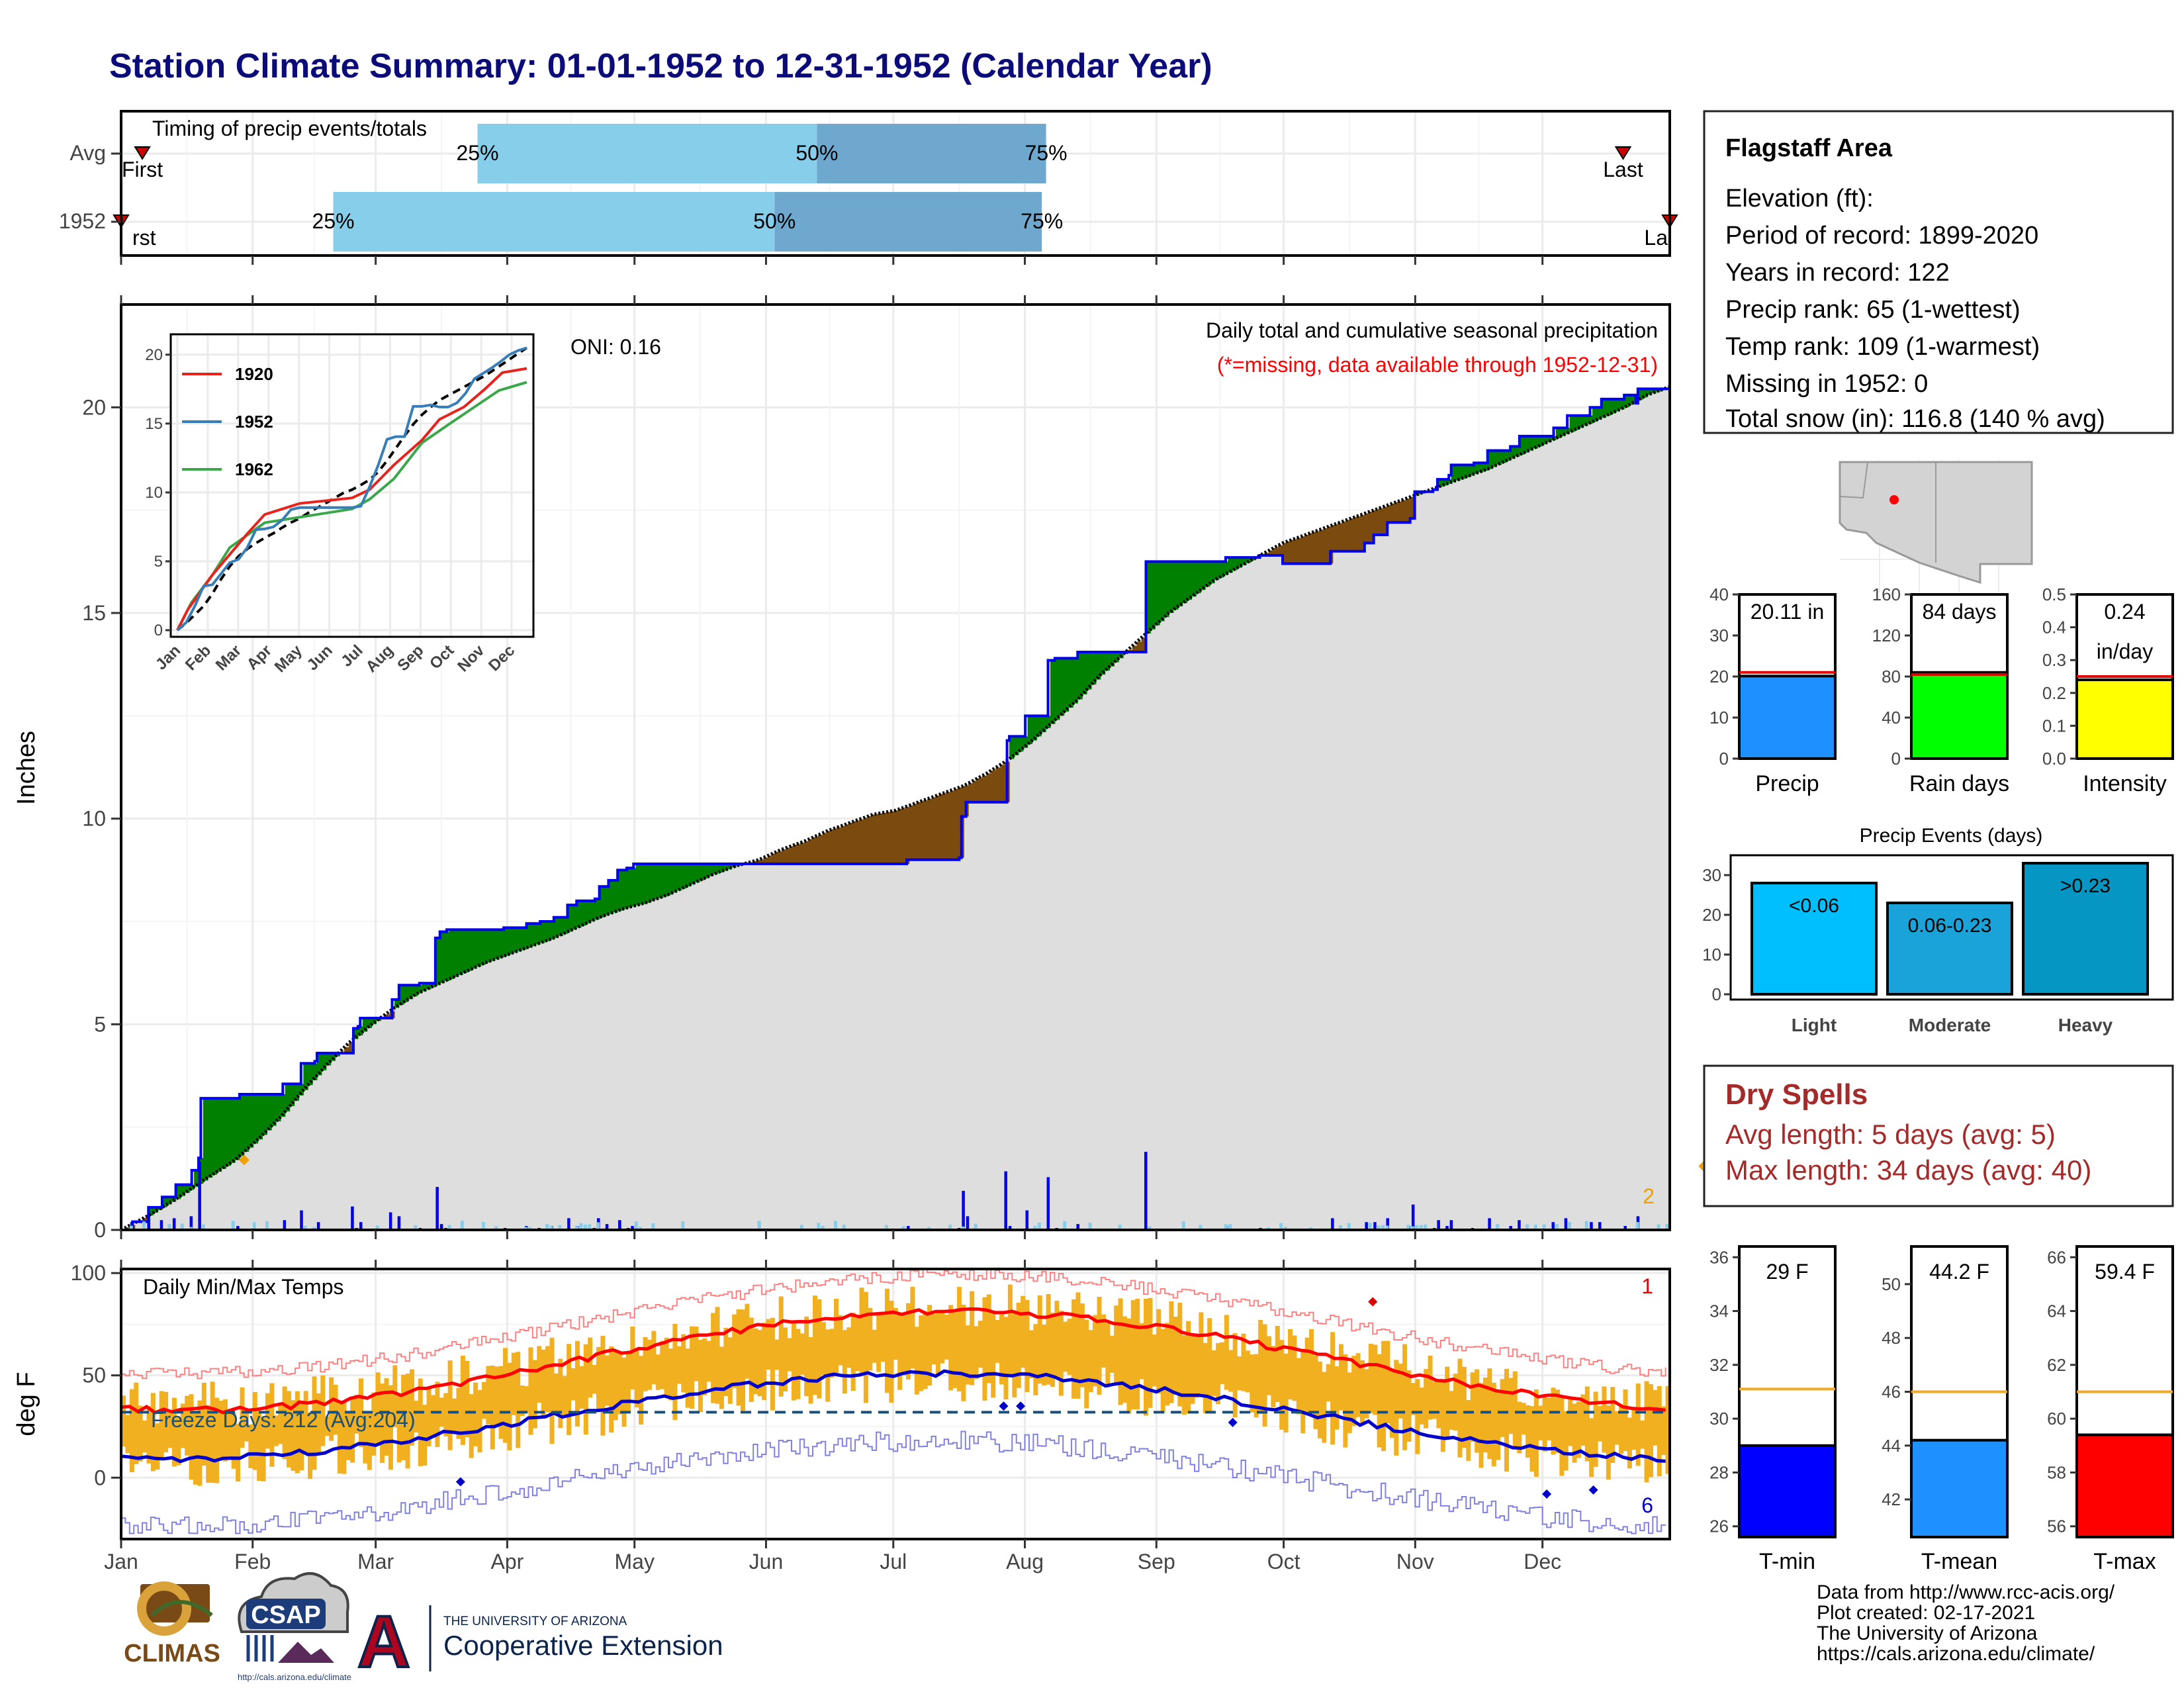 Image resolution: width=2184 pixels, height=1688 pixels. Describe the element at coordinates (2054, 759) in the screenshot. I see `intensity-gauge-tick-label: 0.0` at that location.